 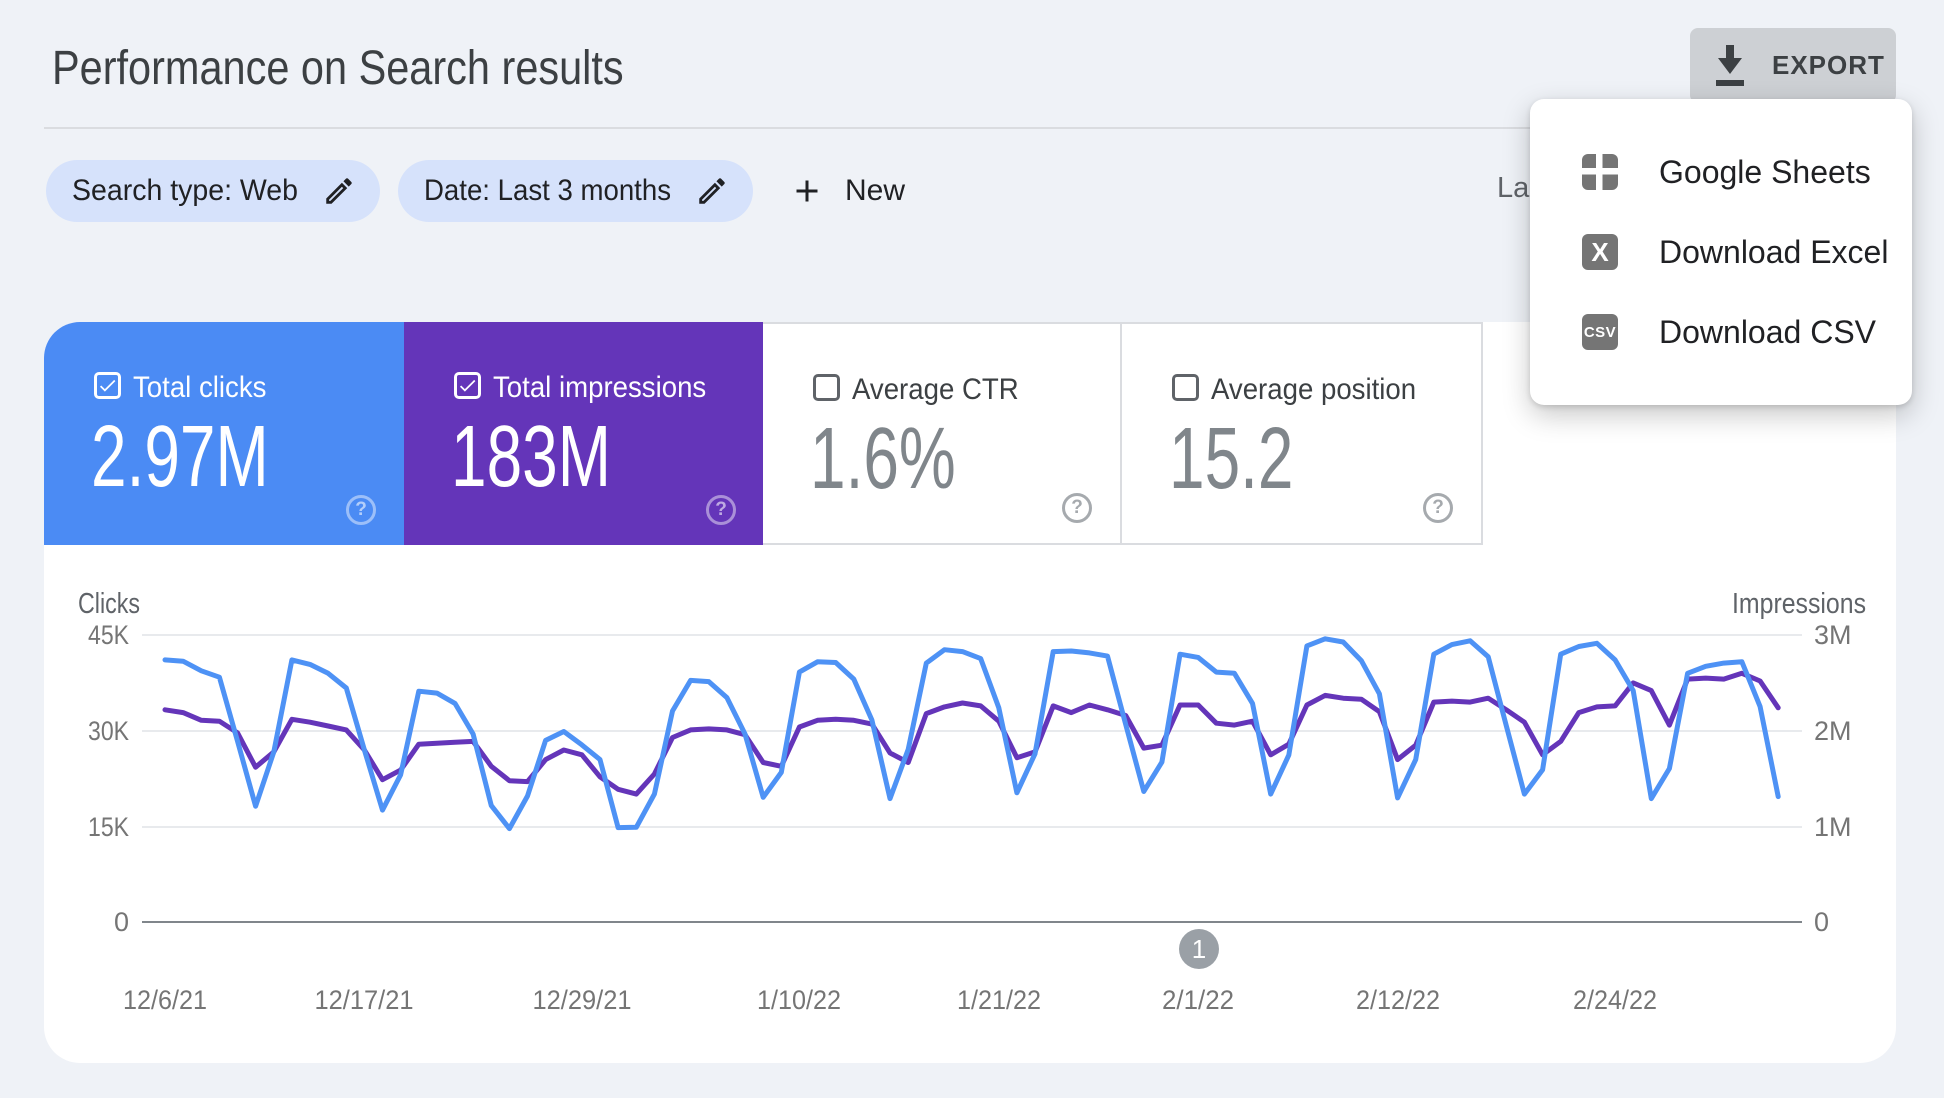 I want to click on svg-text: 1M, so click(x=1833, y=827).